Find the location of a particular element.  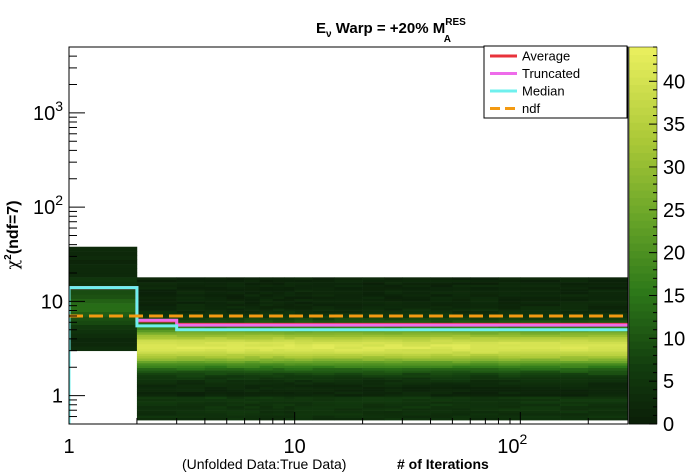

color-scale-label: 35 is located at coordinates (674, 125).